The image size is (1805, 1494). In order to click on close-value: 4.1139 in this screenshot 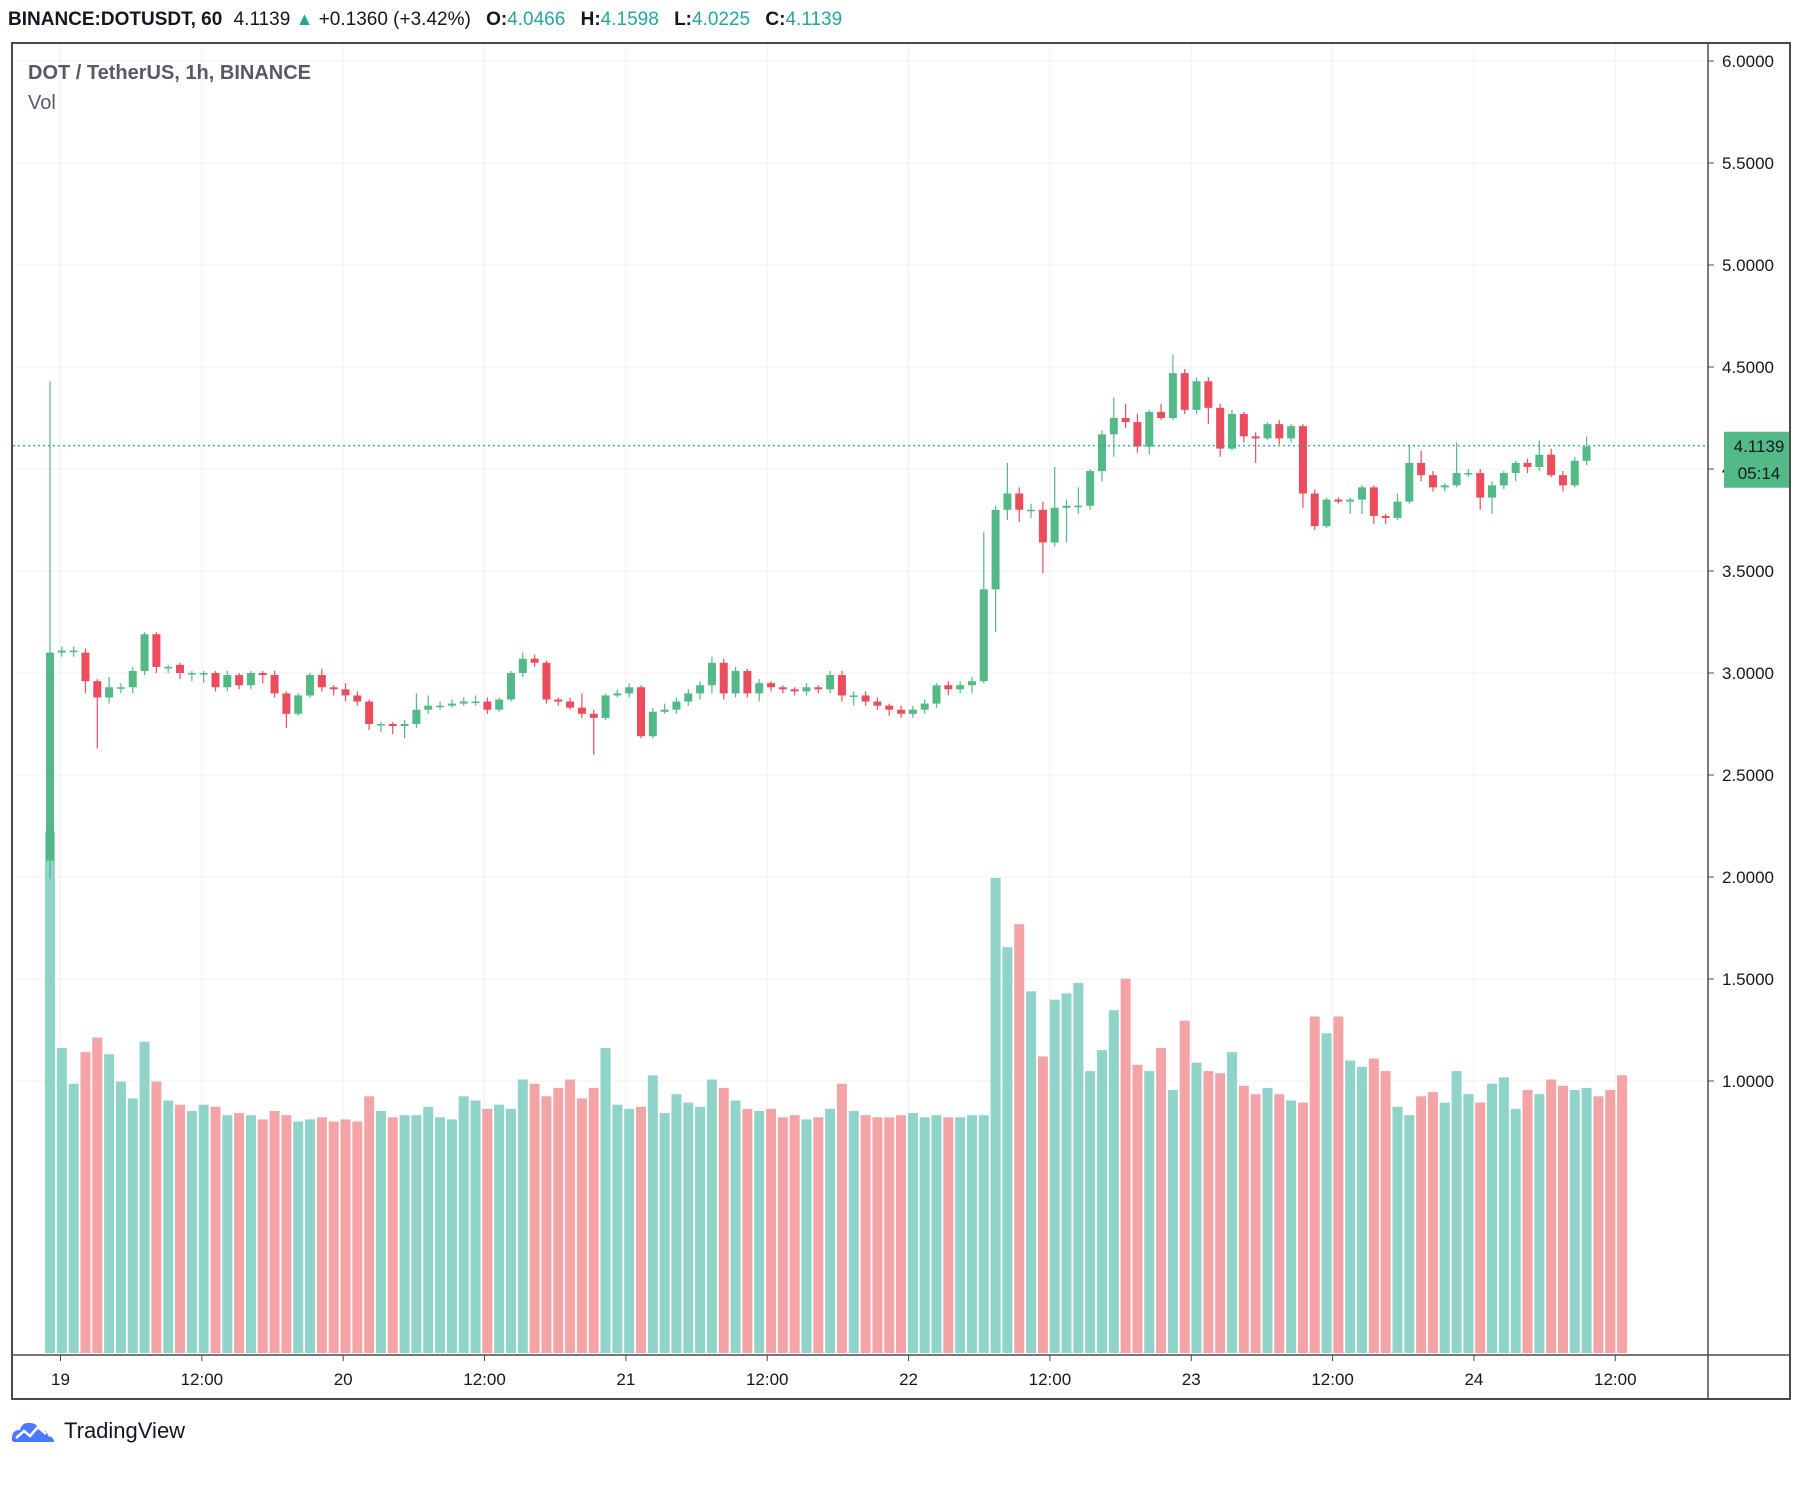, I will do `click(814, 19)`.